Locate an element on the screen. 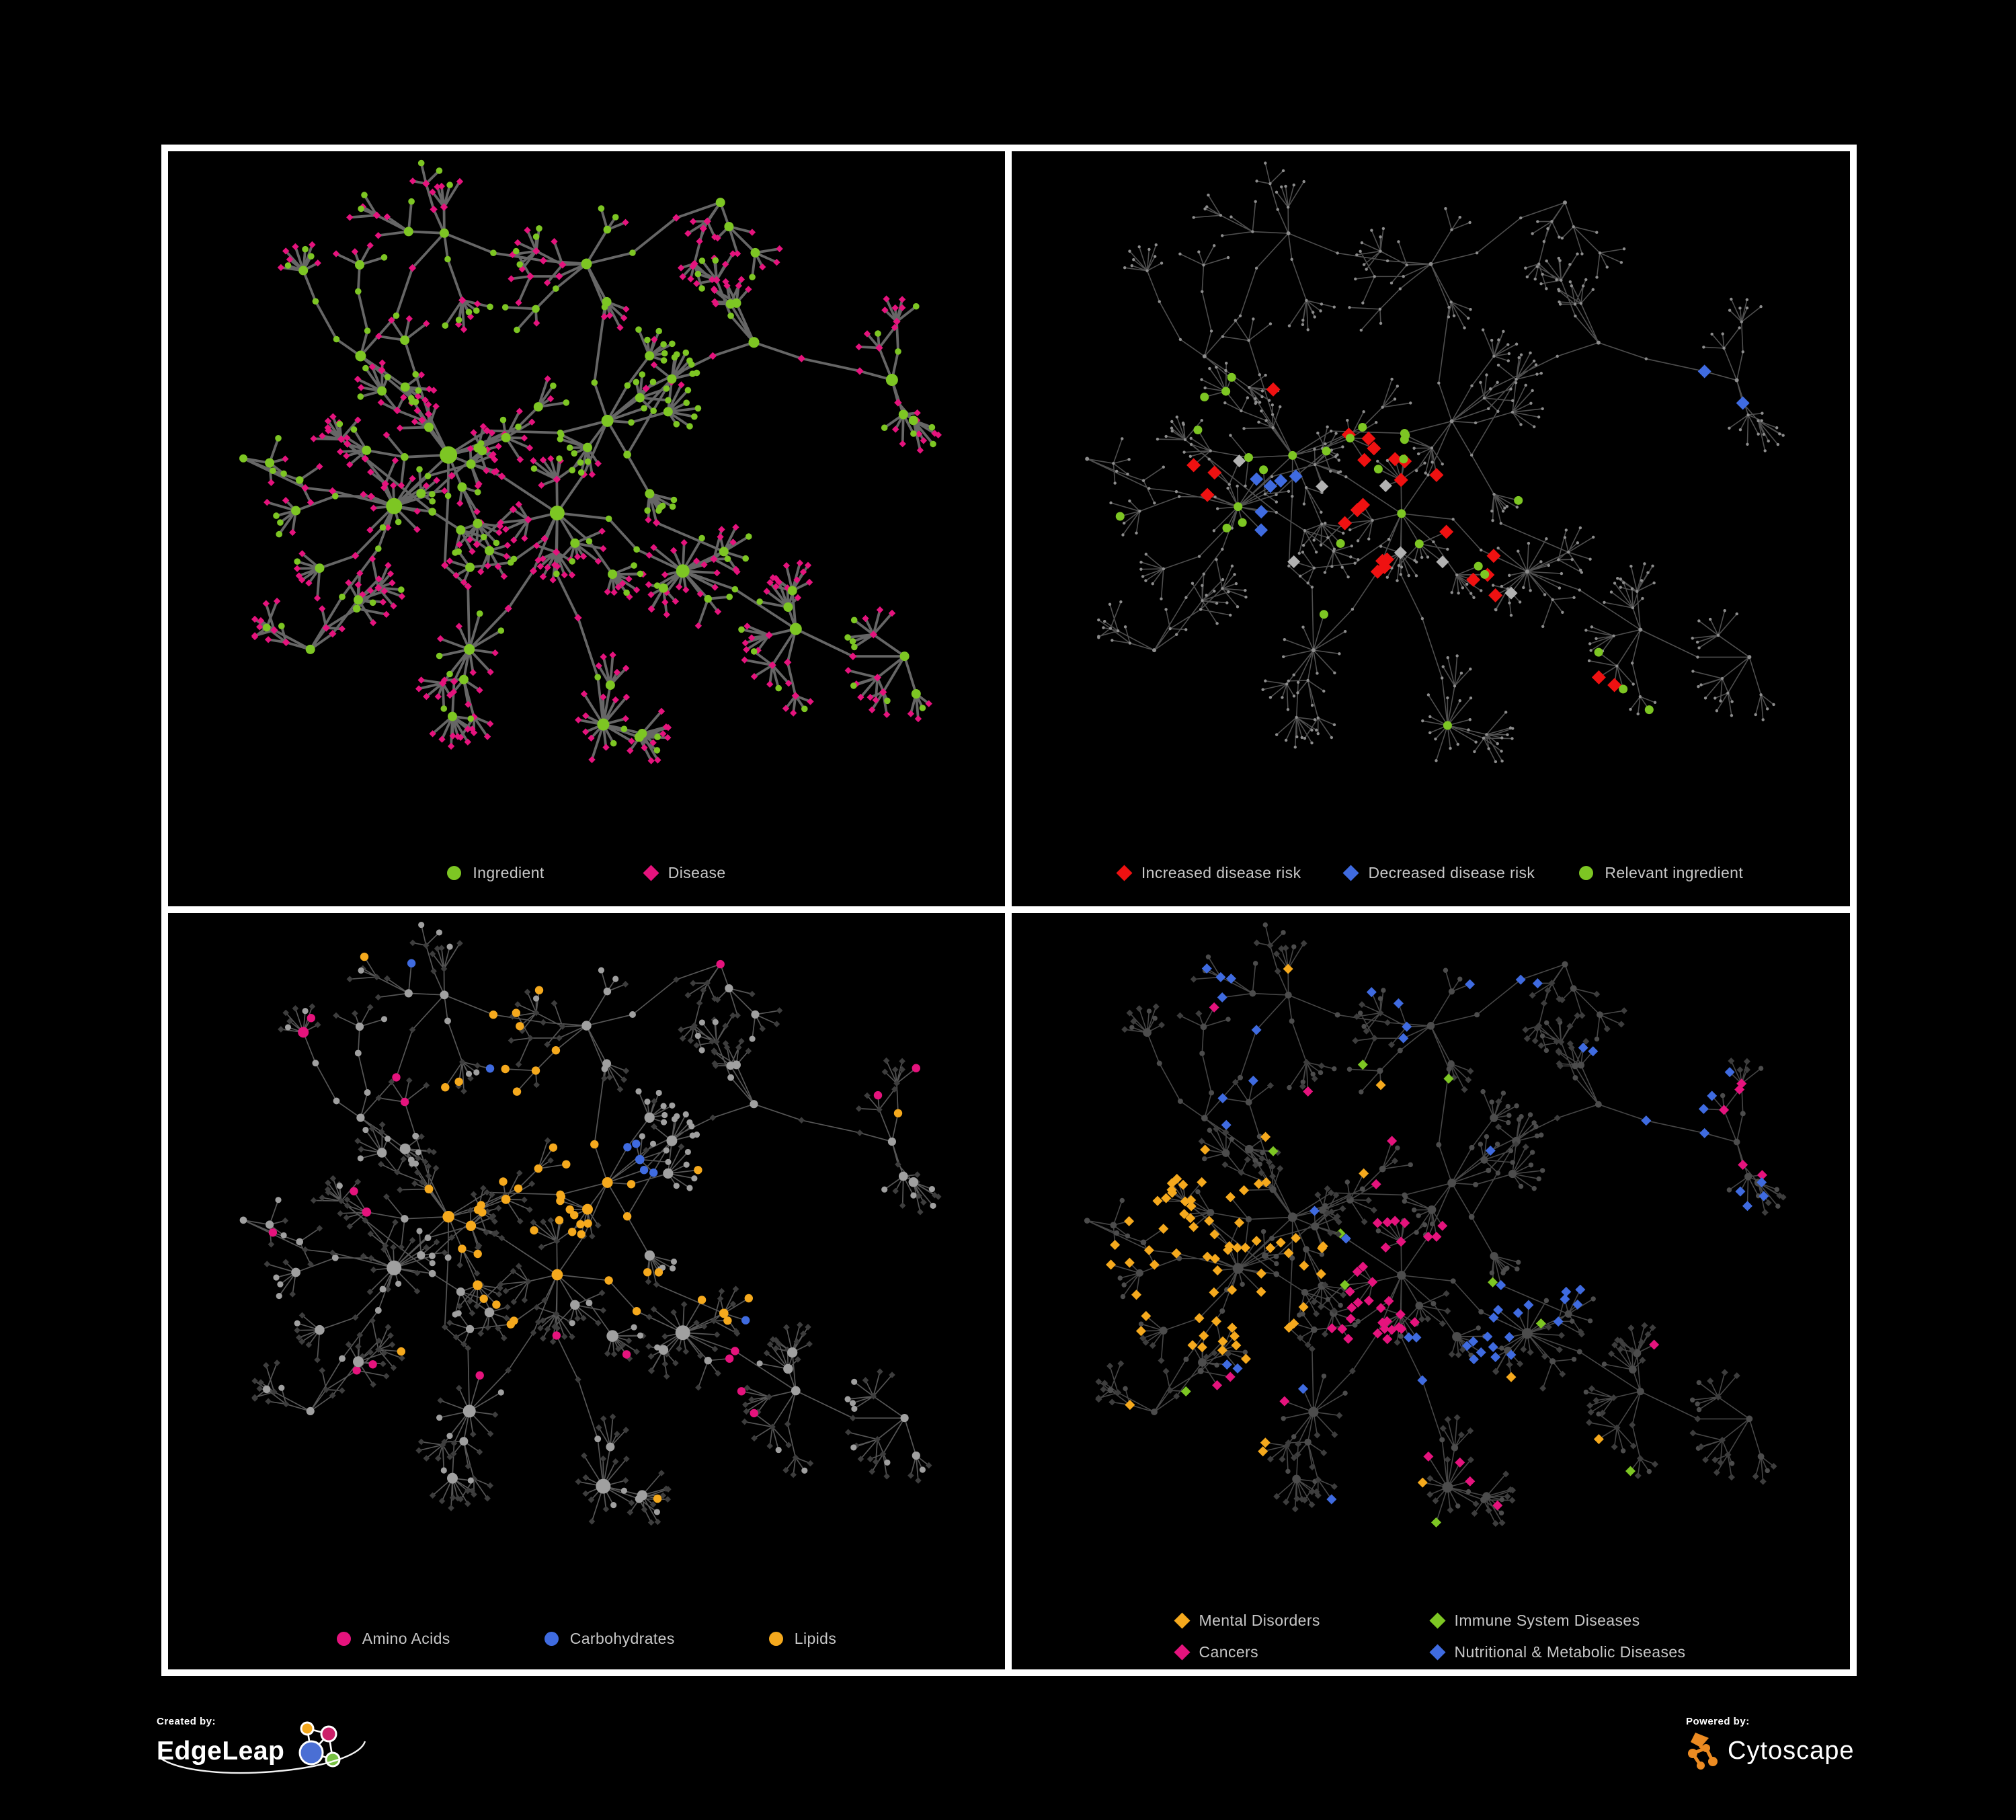 The width and height of the screenshot is (2016, 1820). legend-label: Mental Disorders is located at coordinates (1259, 1620).